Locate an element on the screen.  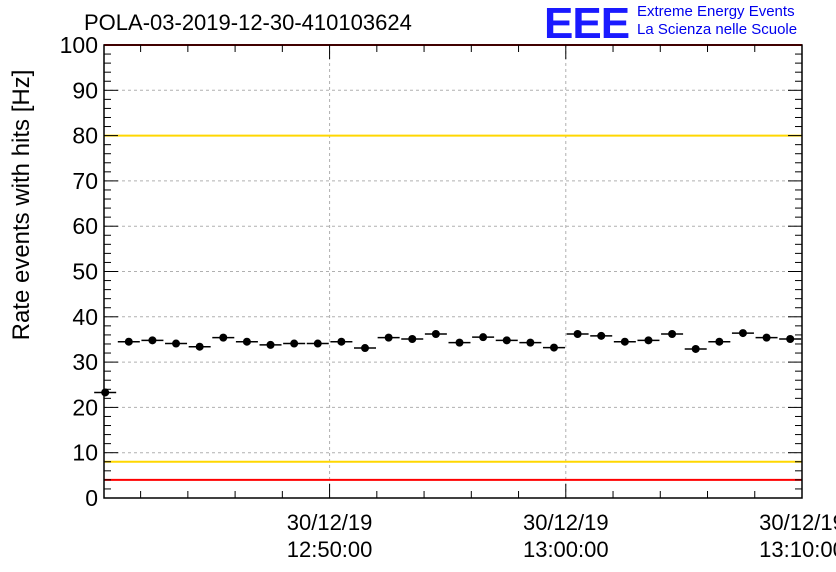
y-tick-label: 10 is located at coordinates (85, 453).